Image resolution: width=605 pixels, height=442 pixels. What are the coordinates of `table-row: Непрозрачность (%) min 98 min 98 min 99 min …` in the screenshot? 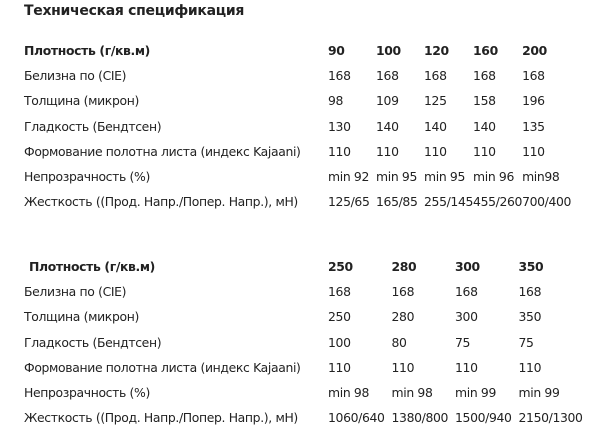 It's located at (303, 392).